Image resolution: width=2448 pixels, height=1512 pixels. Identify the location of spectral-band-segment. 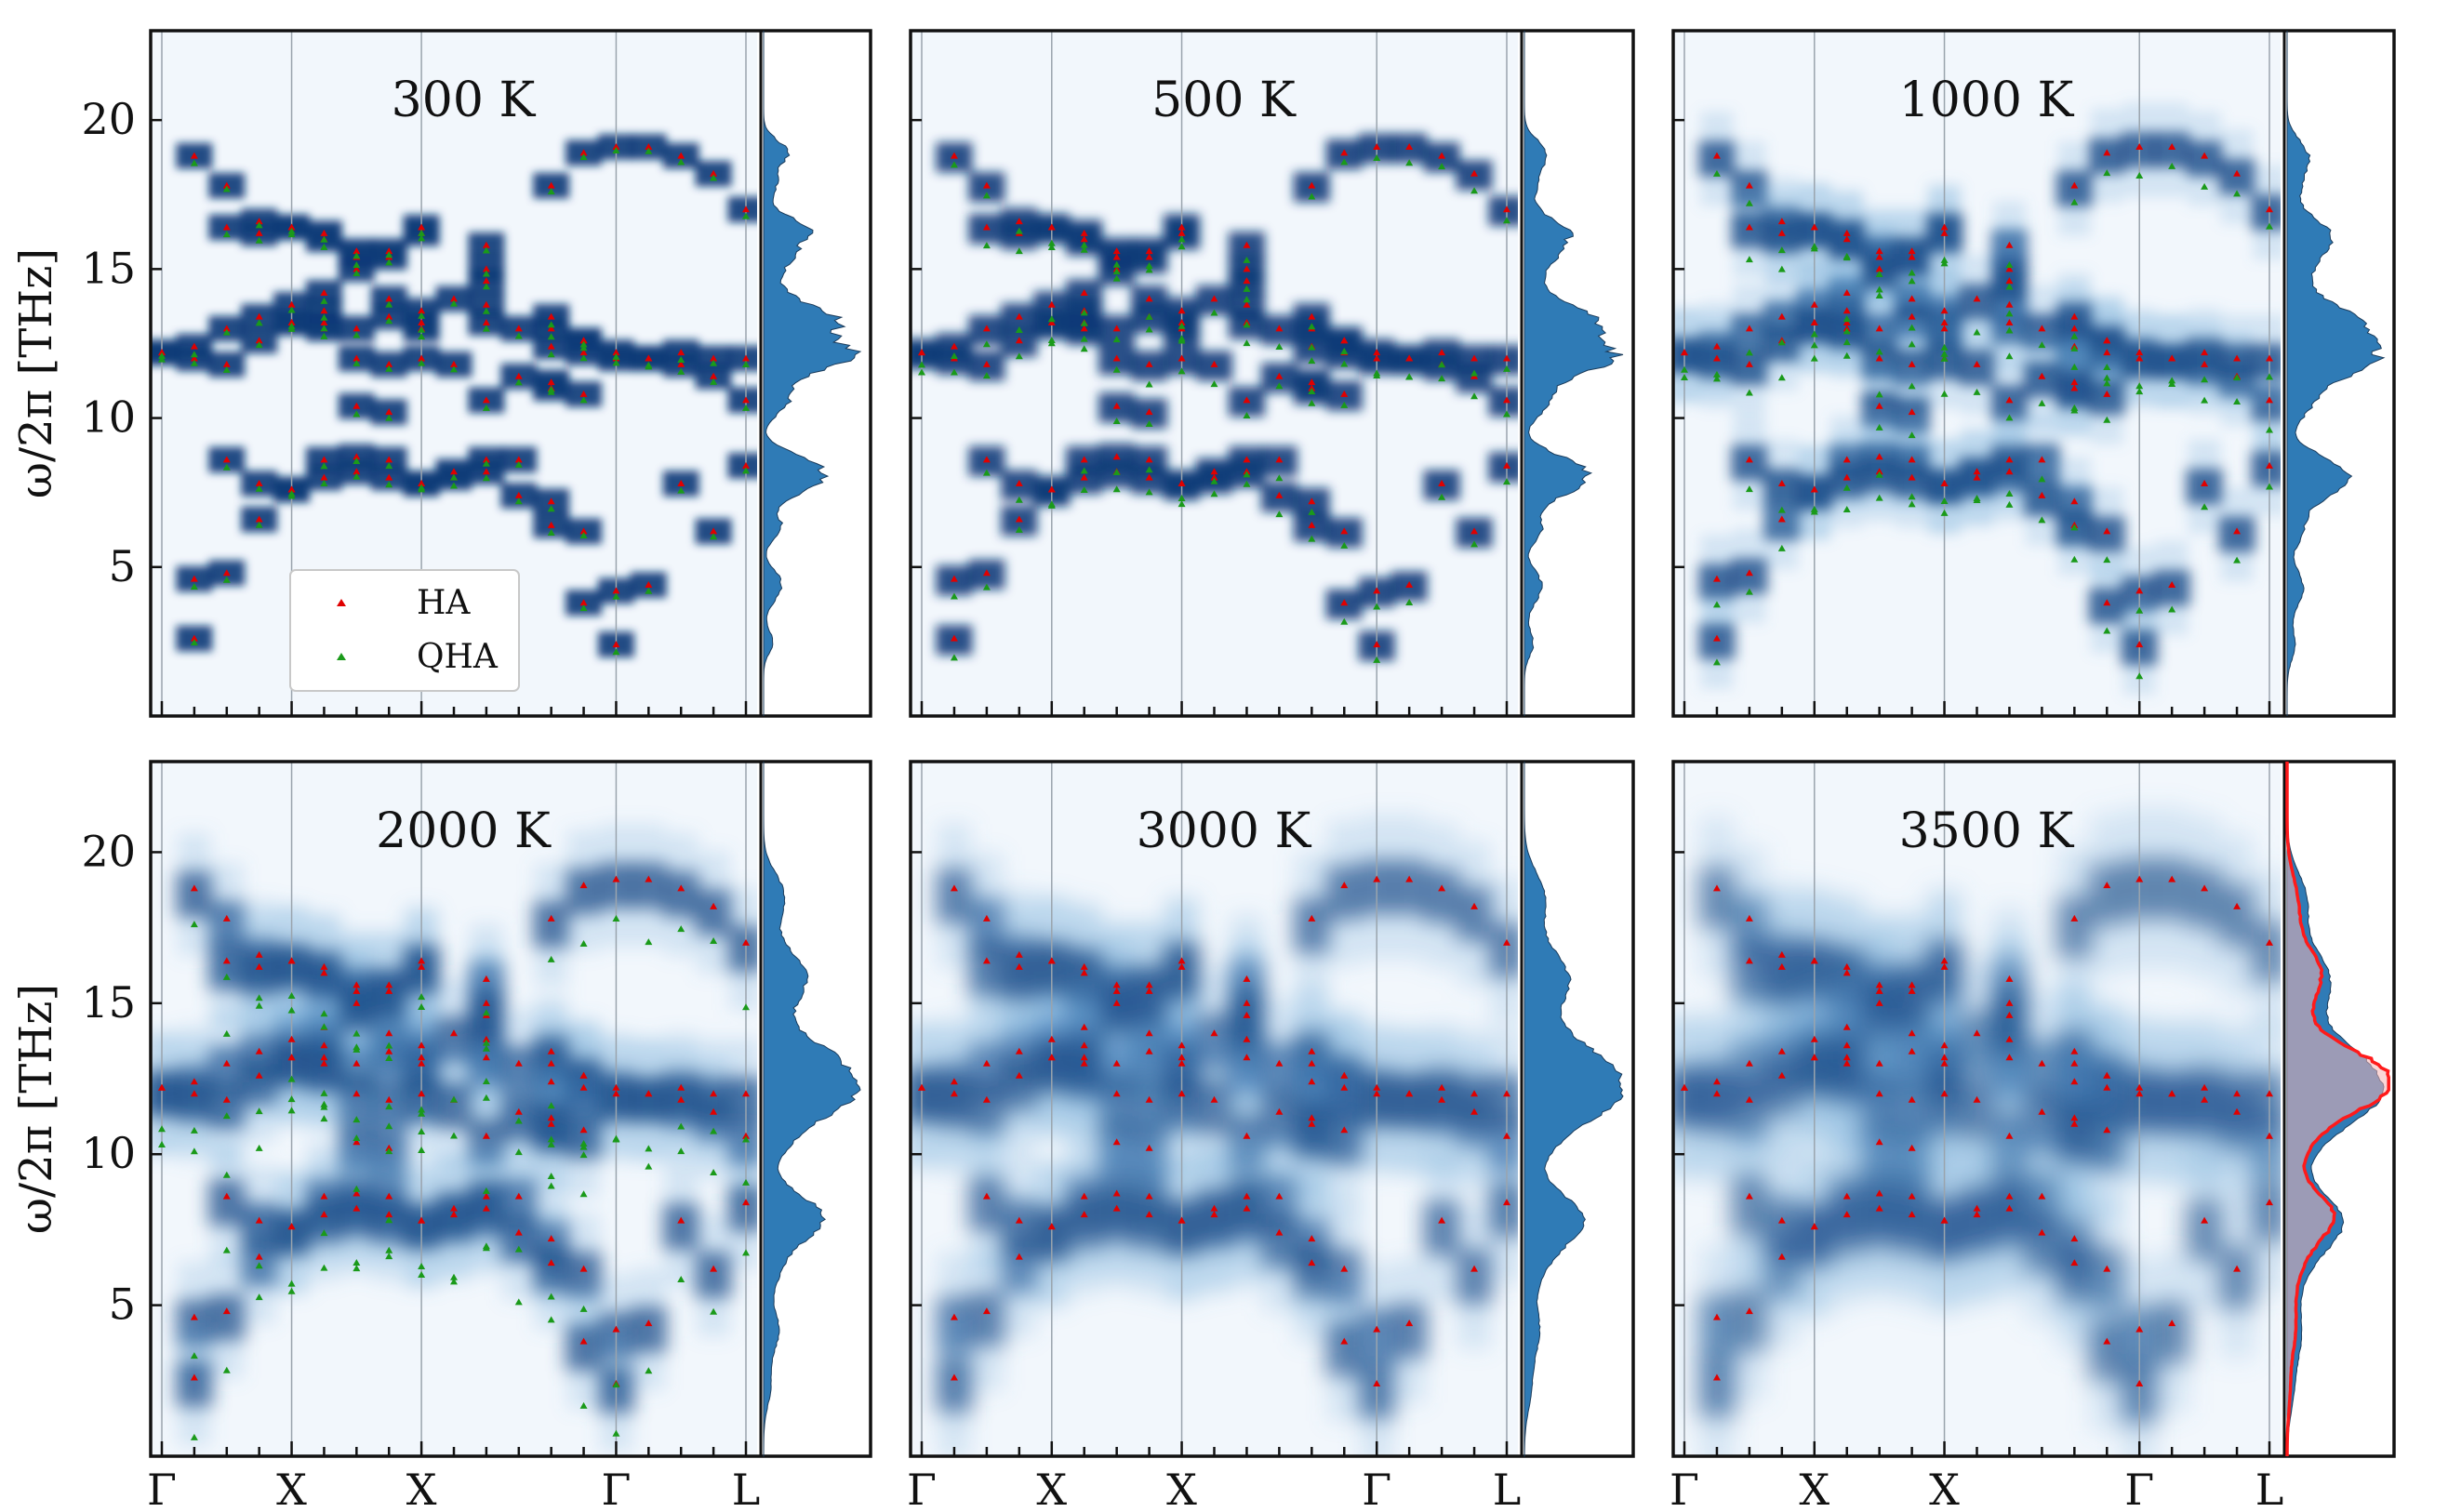
(925, 353).